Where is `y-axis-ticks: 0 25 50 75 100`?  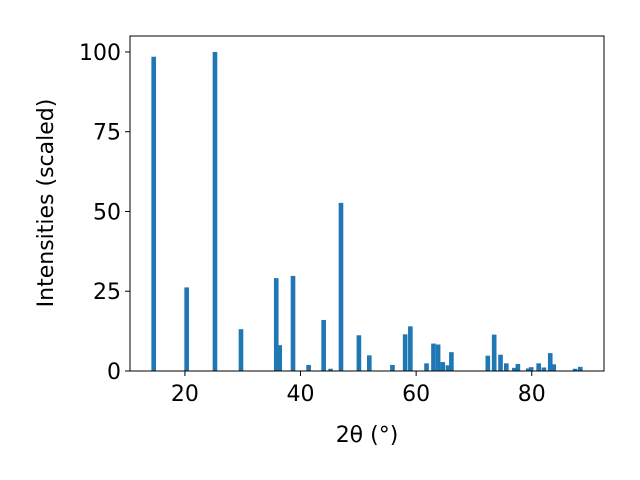 y-axis-ticks: 0 25 50 75 100 is located at coordinates (104, 213).